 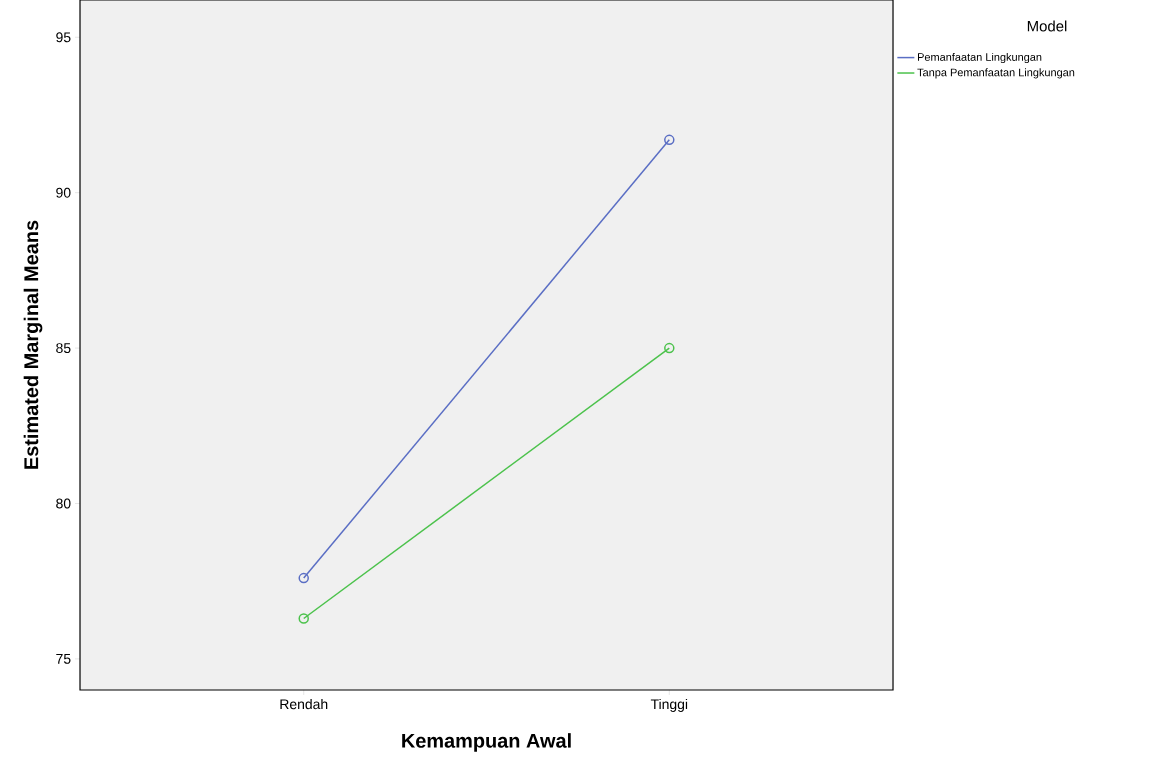 What do you see at coordinates (63, 503) in the screenshot?
I see `y-tick-label: 80` at bounding box center [63, 503].